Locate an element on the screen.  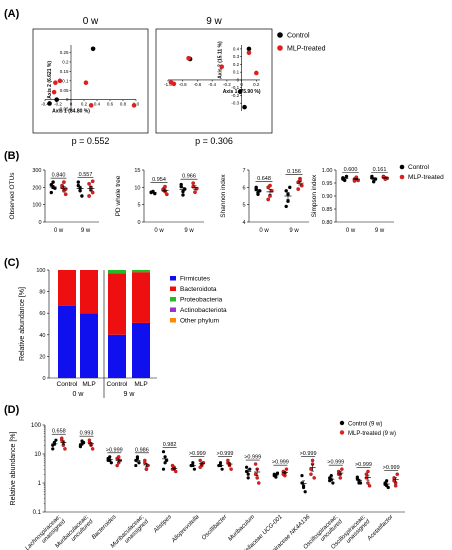
p-value: 0.993 is located at coordinates (87, 434).